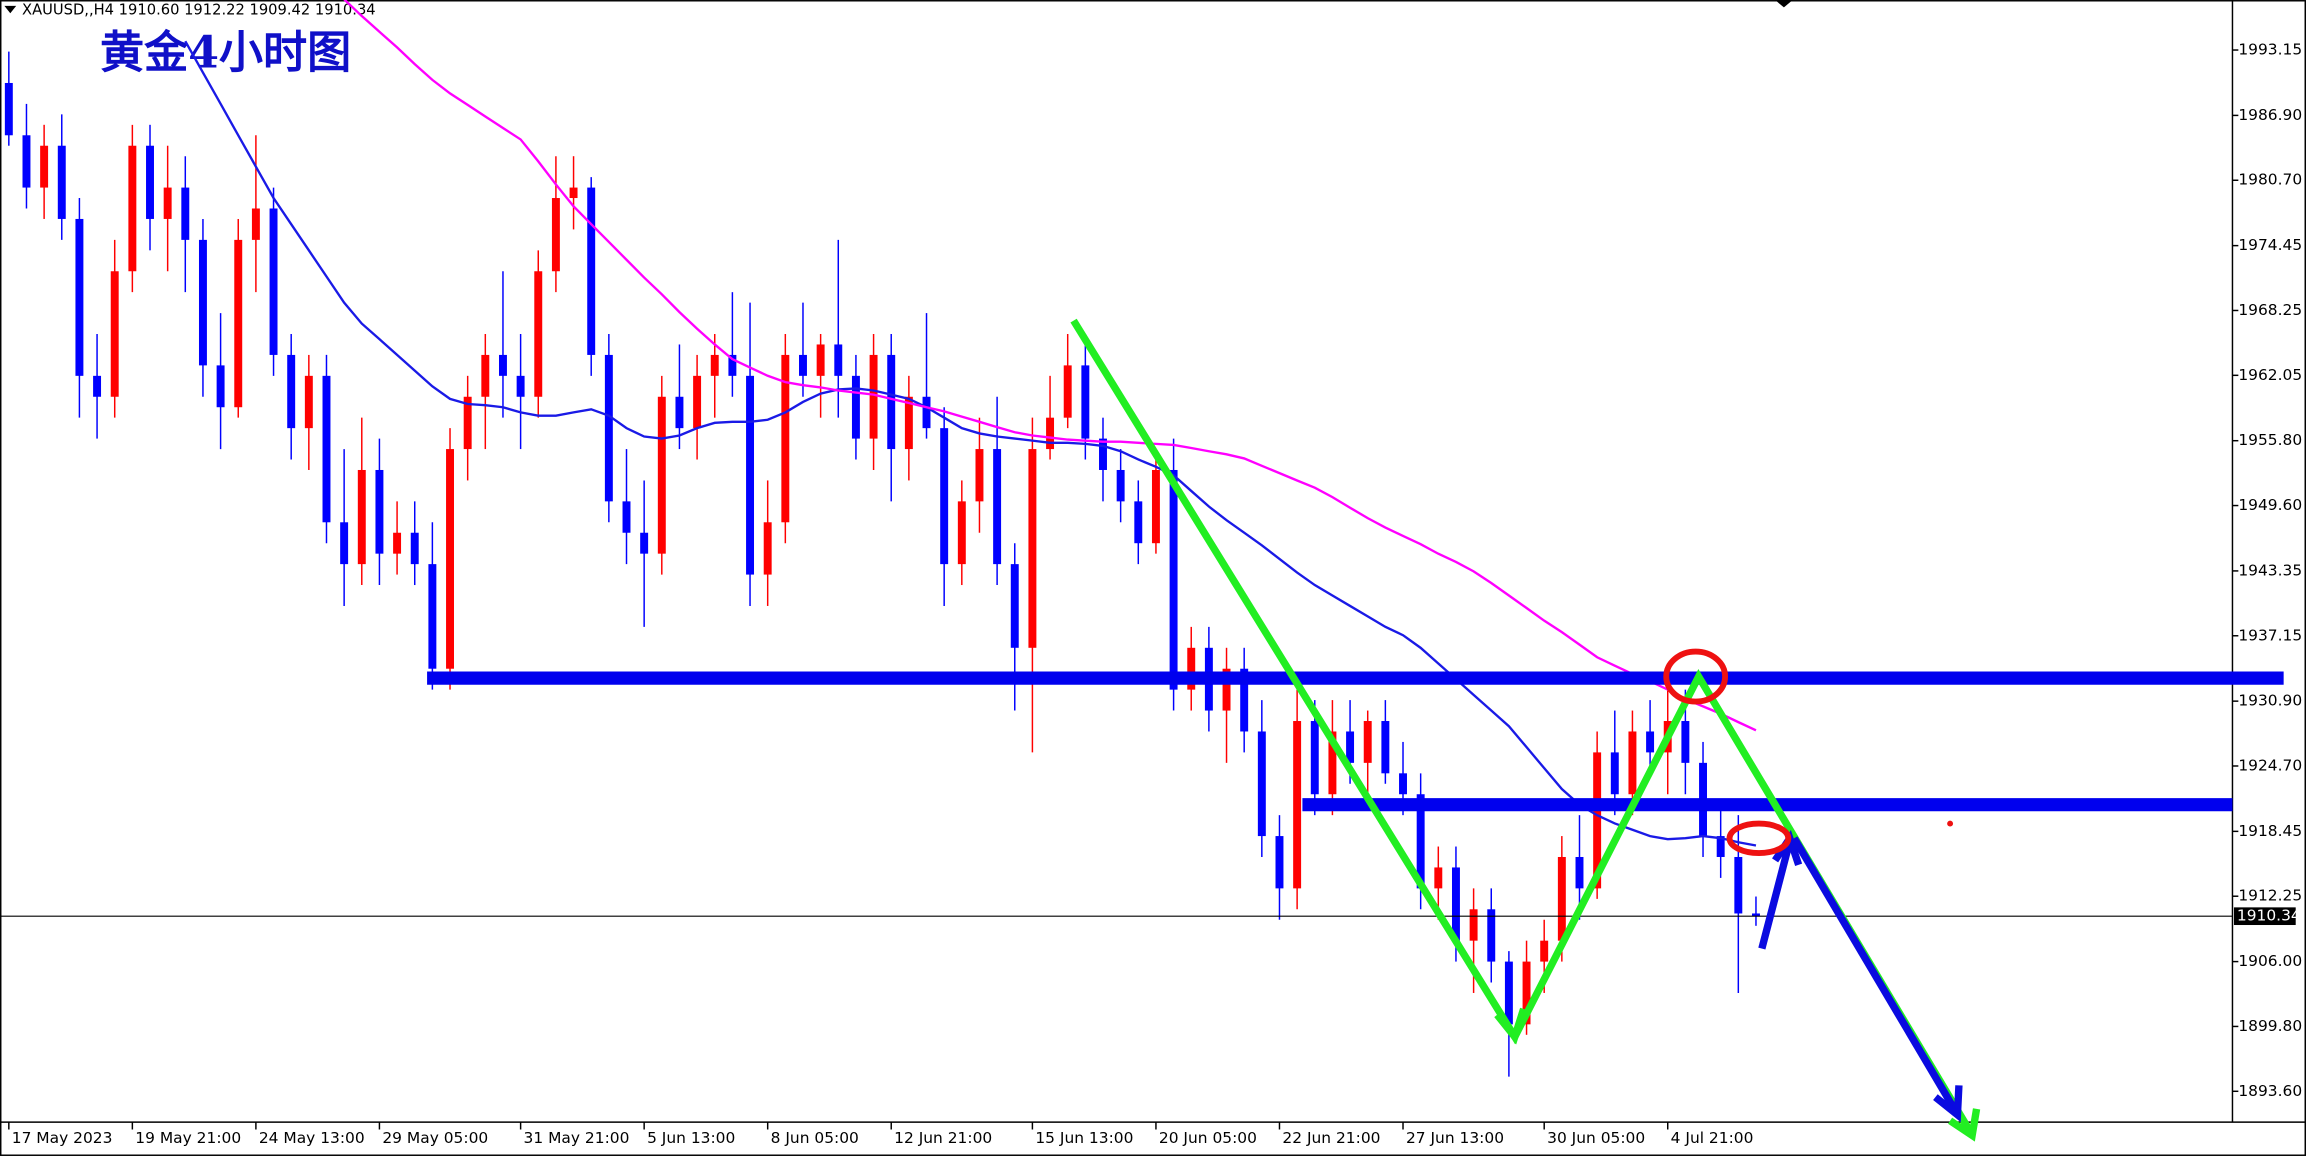 This screenshot has width=2306, height=1156. What do you see at coordinates (815, 1138) in the screenshot?
I see `x-tick-label: 8 Jun 05:00` at bounding box center [815, 1138].